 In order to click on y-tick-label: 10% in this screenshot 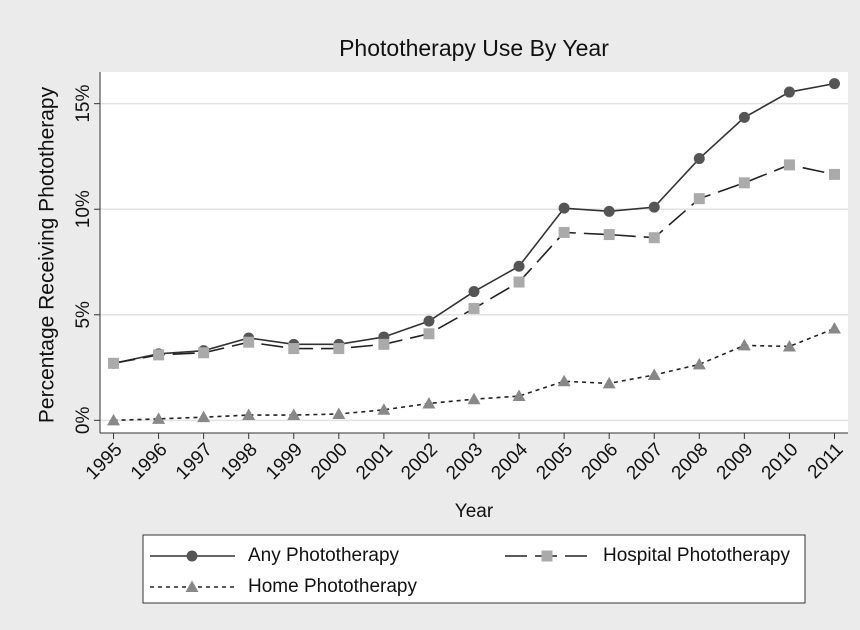, I will do `click(83, 209)`.